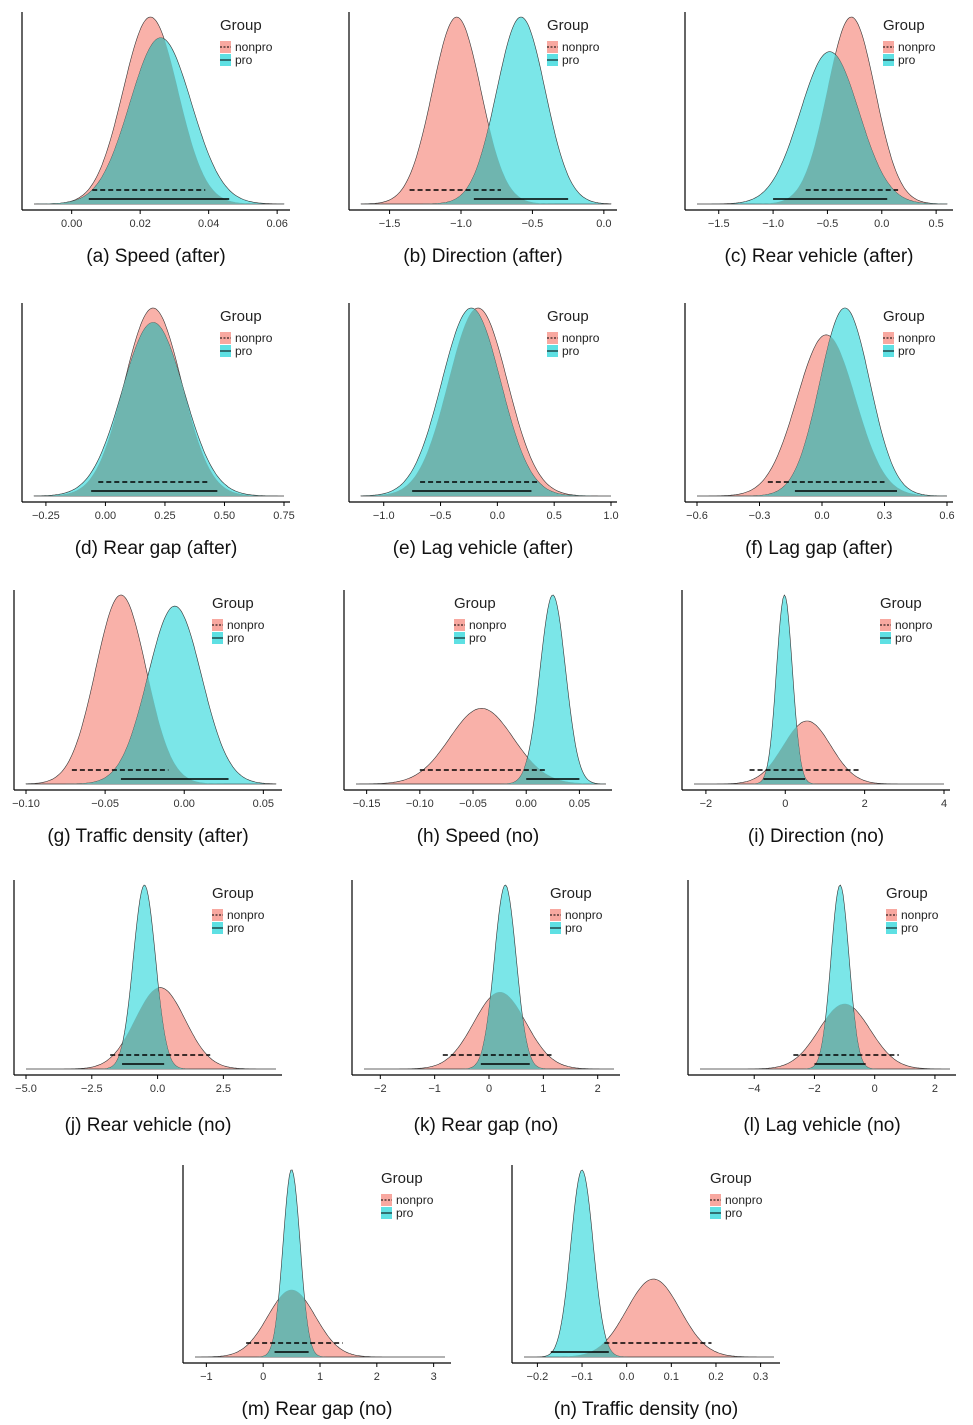 Image resolution: width=973 pixels, height=1425 pixels. What do you see at coordinates (946, 516) in the screenshot?
I see `x-tick-label: 0.6` at bounding box center [946, 516].